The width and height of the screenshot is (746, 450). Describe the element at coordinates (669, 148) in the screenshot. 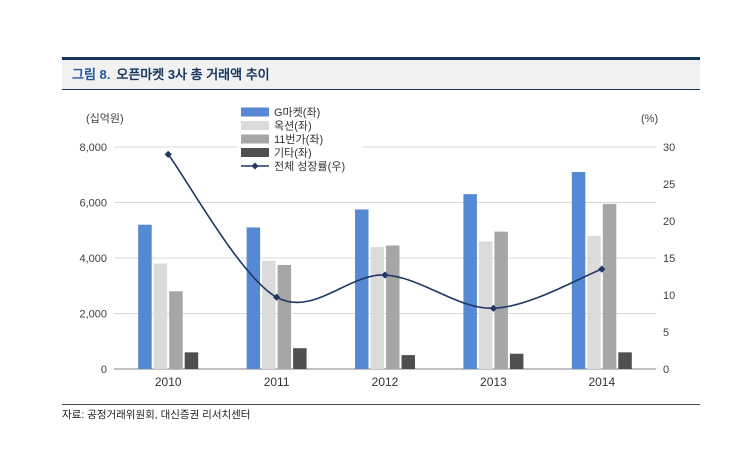

I see `right-axis-tick: 30` at that location.